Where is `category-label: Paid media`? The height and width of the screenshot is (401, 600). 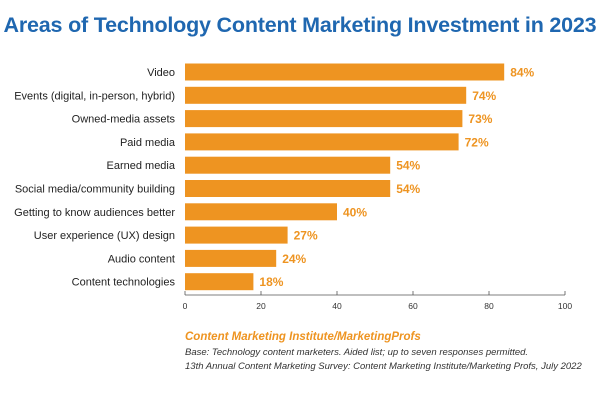 category-label: Paid media is located at coordinates (148, 143).